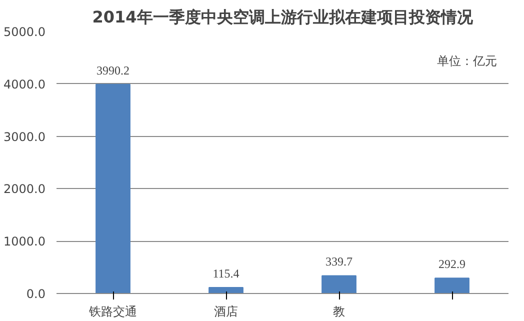 This screenshot has height=321, width=524. What do you see at coordinates (25, 84) in the screenshot?
I see `y-tick-label: 4000.0` at bounding box center [25, 84].